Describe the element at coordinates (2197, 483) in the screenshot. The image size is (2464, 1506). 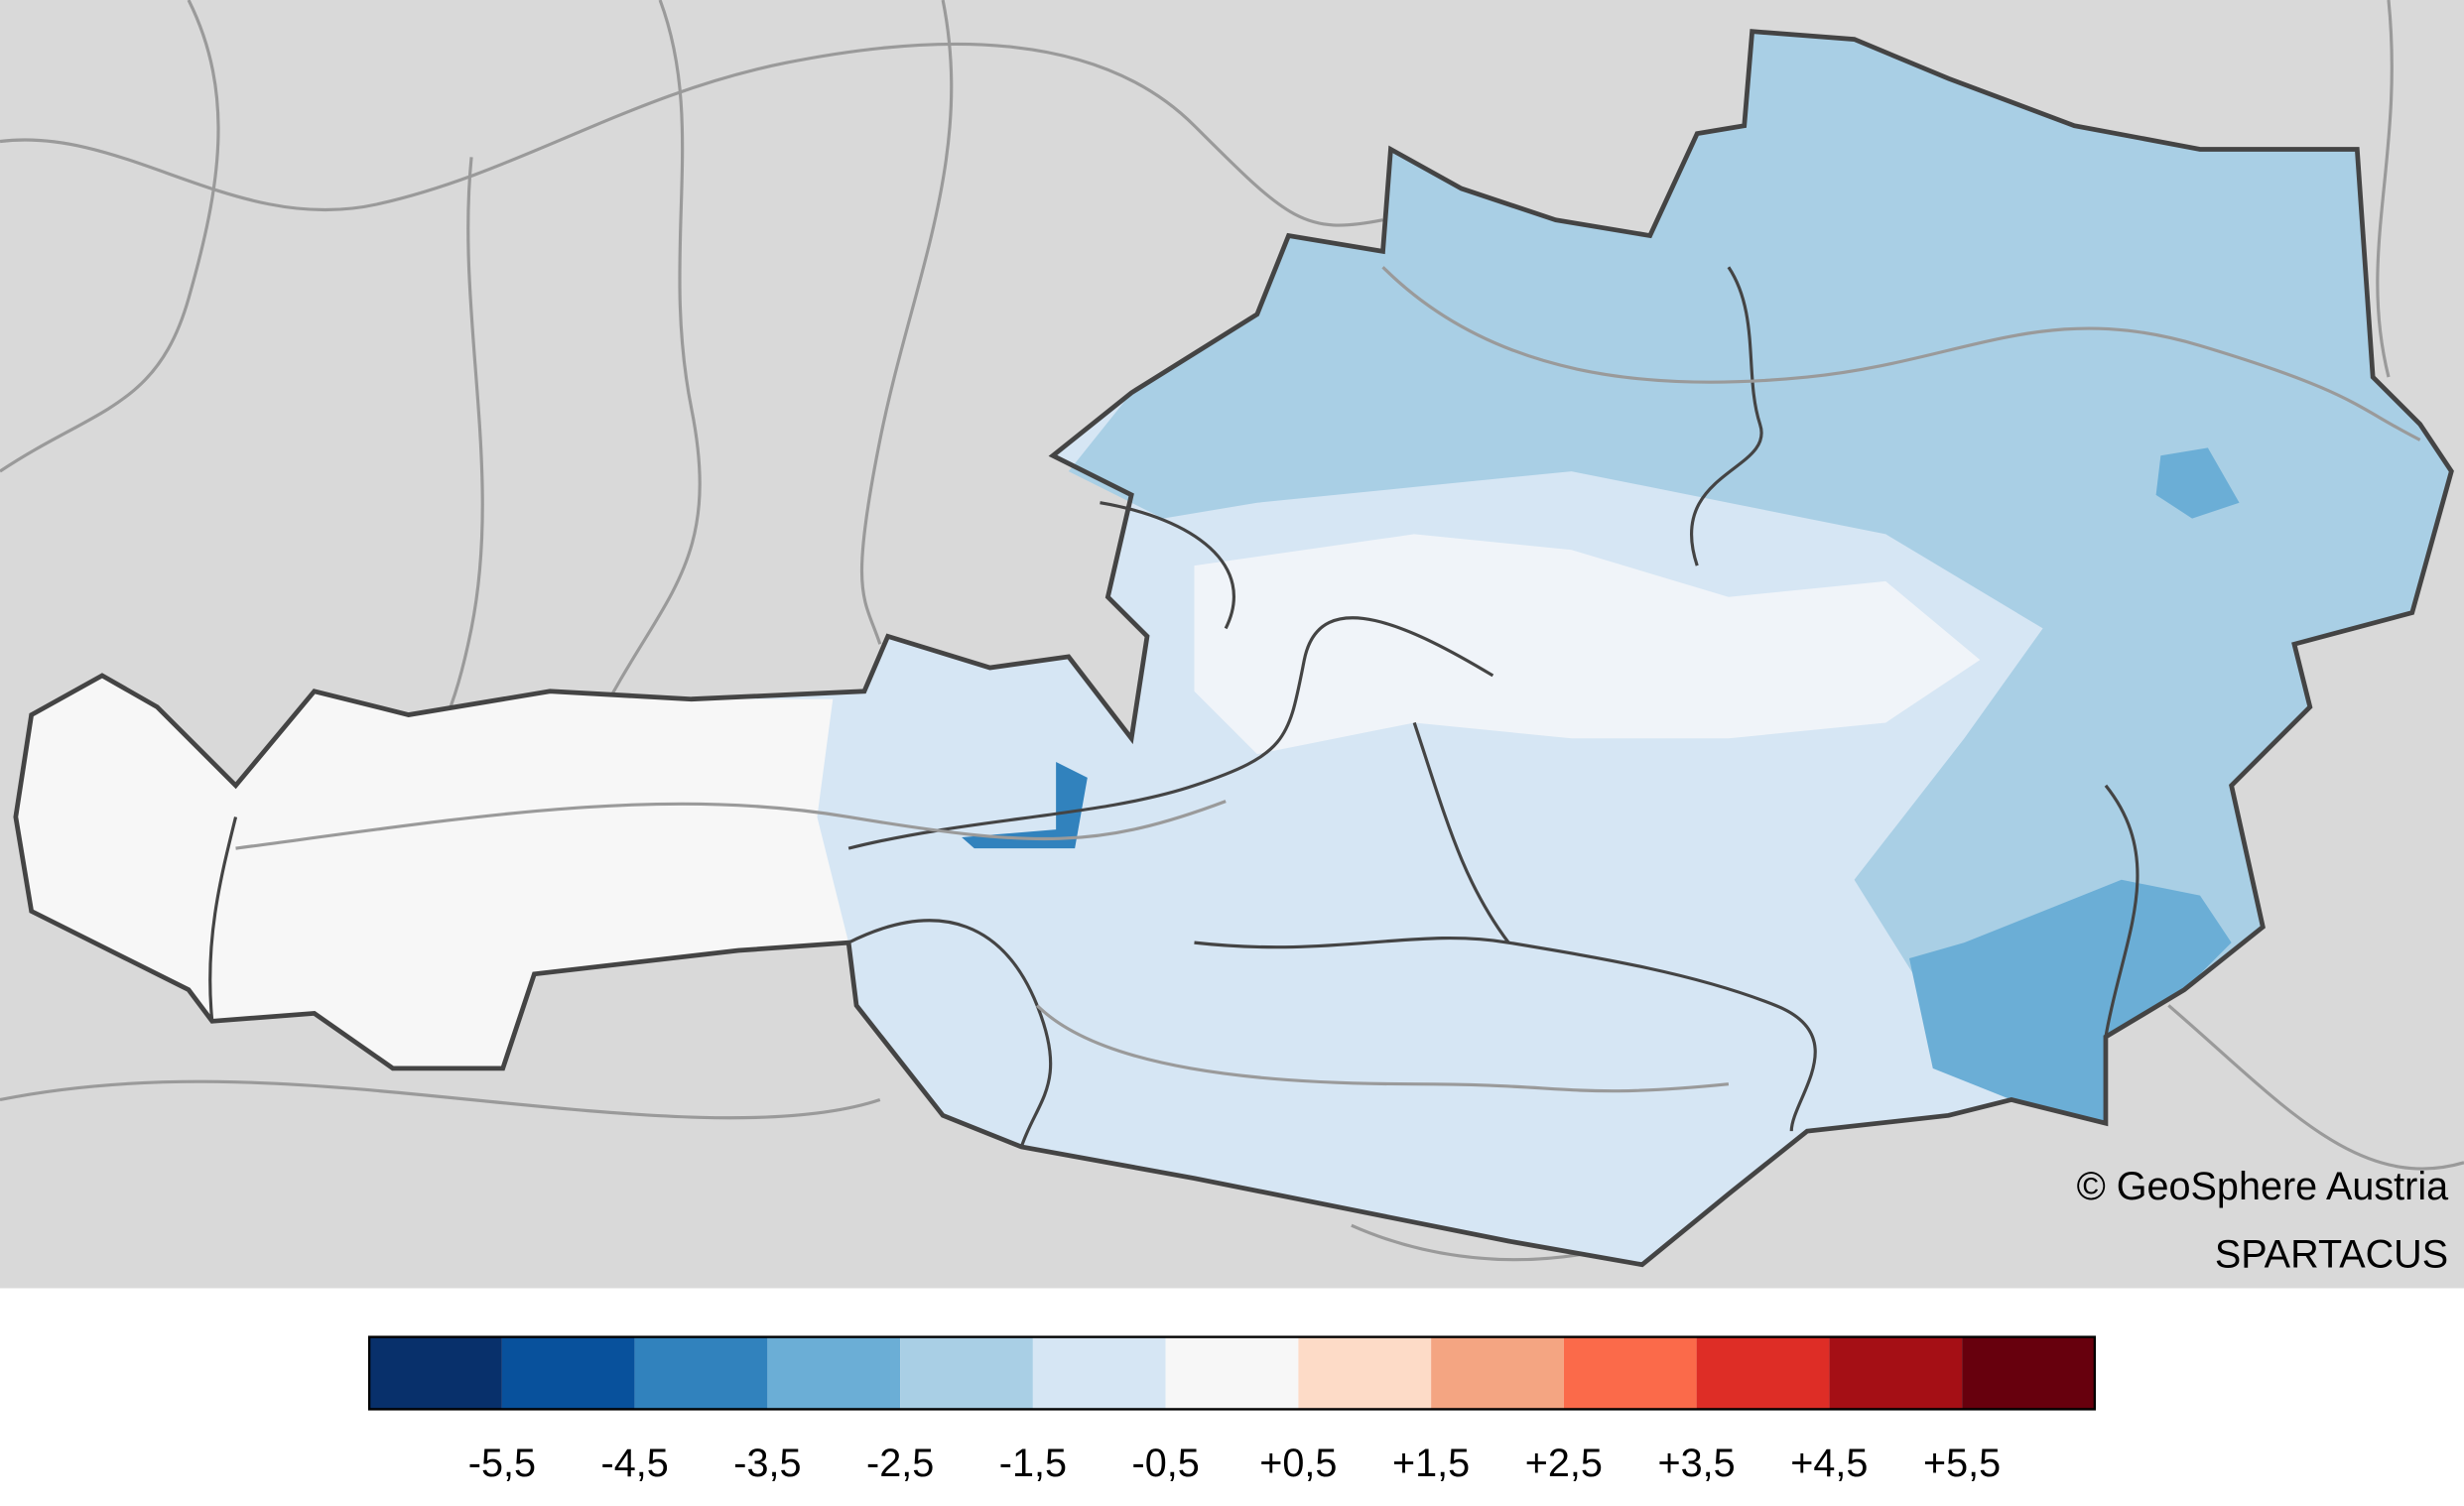
I see `east-patch` at that location.